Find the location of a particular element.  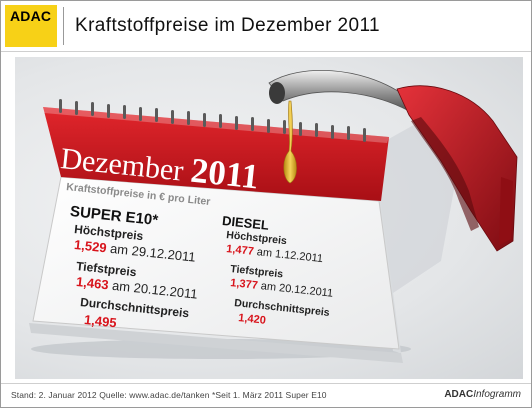

calendar-header-highlight is located at coordinates (216, 125).